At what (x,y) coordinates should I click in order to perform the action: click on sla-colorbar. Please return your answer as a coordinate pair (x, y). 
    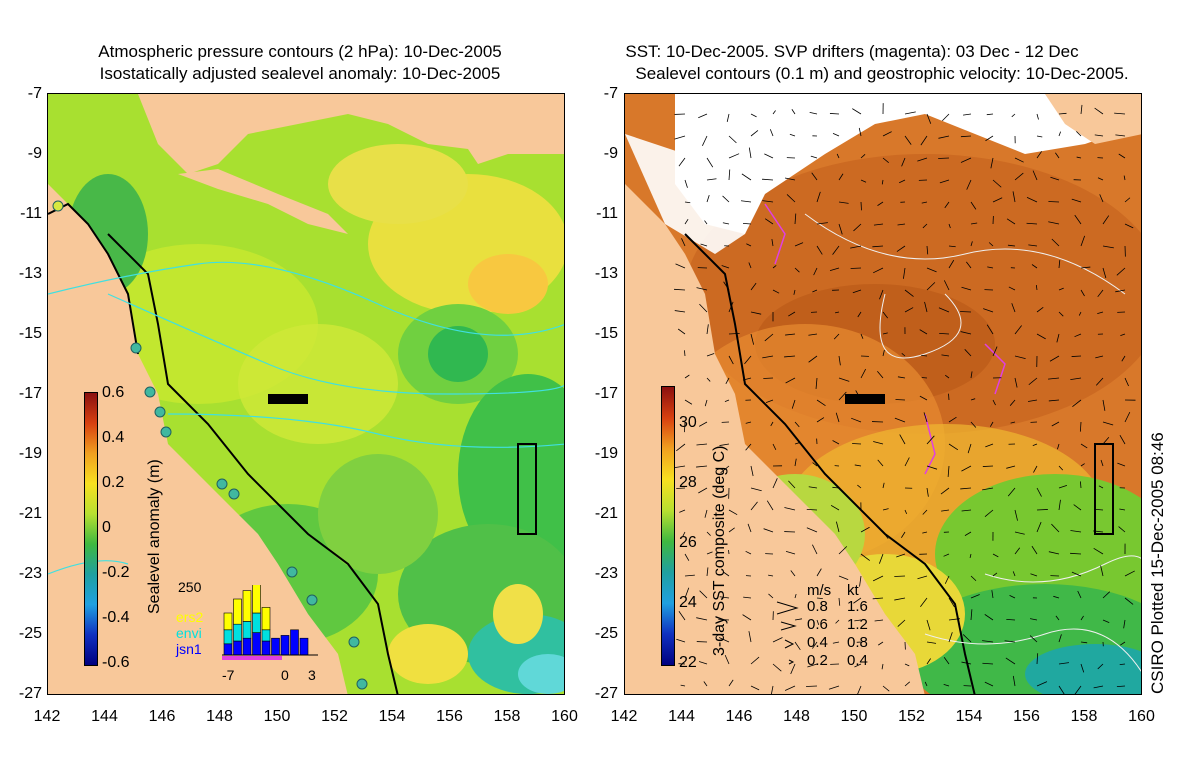
    Looking at the image, I should click on (91, 529).